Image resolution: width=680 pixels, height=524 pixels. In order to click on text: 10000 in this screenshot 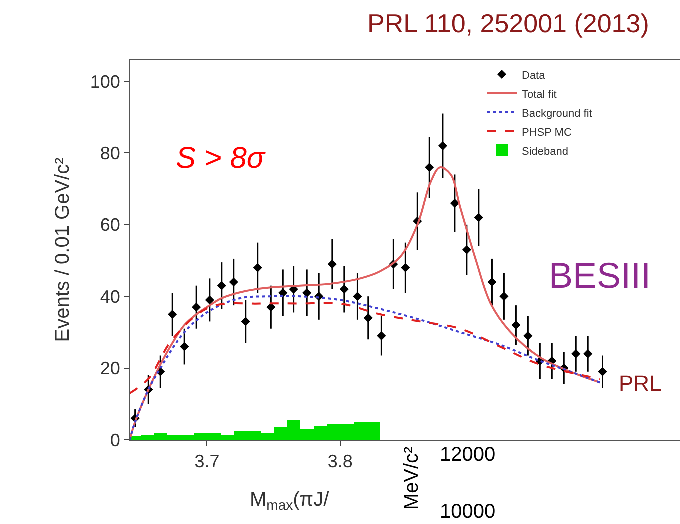, I will do `click(468, 512)`.